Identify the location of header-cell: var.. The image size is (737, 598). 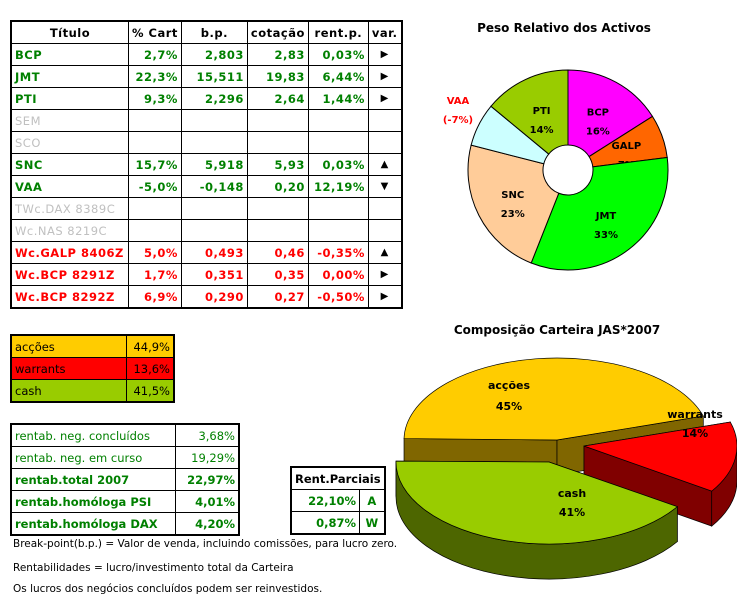
(385, 32).